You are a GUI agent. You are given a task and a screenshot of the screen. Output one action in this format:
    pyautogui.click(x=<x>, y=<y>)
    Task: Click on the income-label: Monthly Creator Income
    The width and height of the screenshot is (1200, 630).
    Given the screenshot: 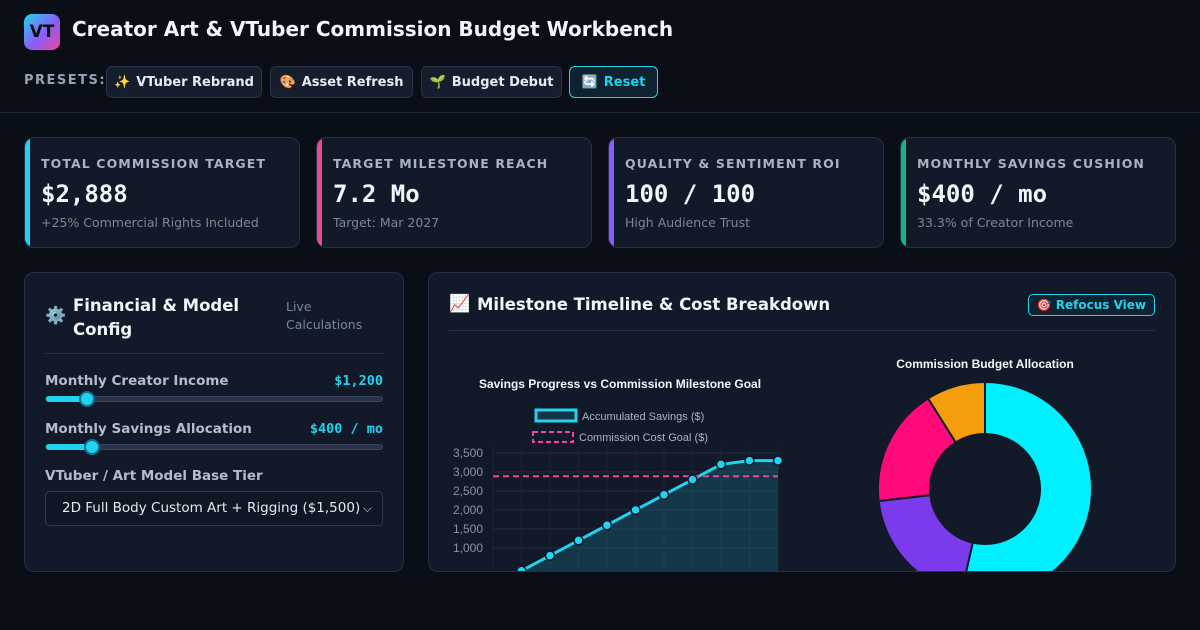 What is the action you would take?
    pyautogui.click(x=137, y=381)
    